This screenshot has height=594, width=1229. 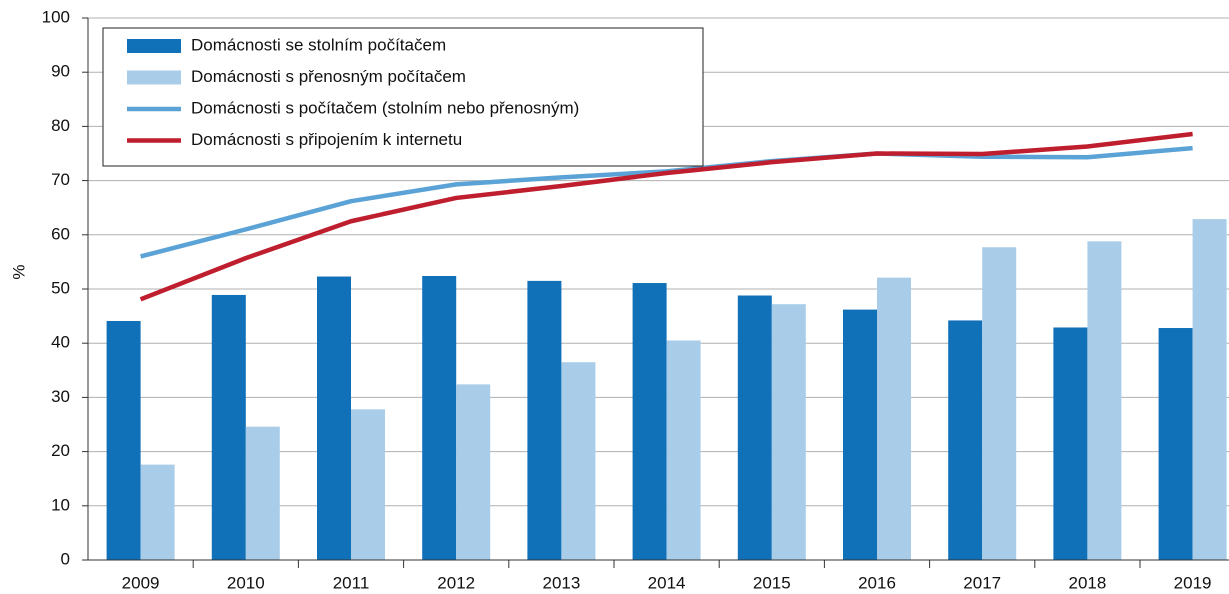 I want to click on x-tick-label: 2010, so click(x=246, y=582).